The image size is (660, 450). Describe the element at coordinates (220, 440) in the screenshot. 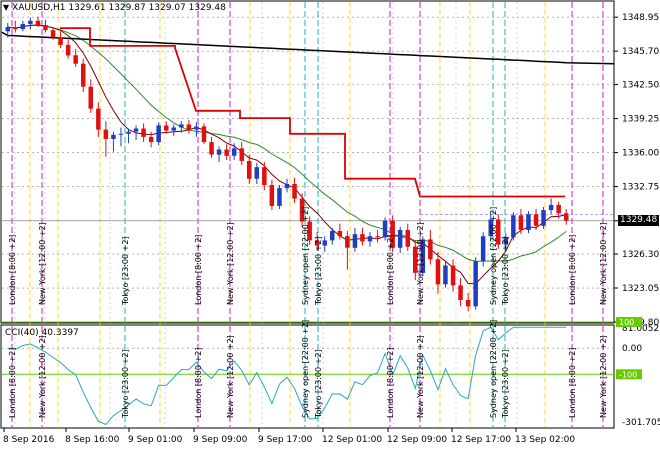

I see `time-tick-label: 9 Sep 09:00` at that location.